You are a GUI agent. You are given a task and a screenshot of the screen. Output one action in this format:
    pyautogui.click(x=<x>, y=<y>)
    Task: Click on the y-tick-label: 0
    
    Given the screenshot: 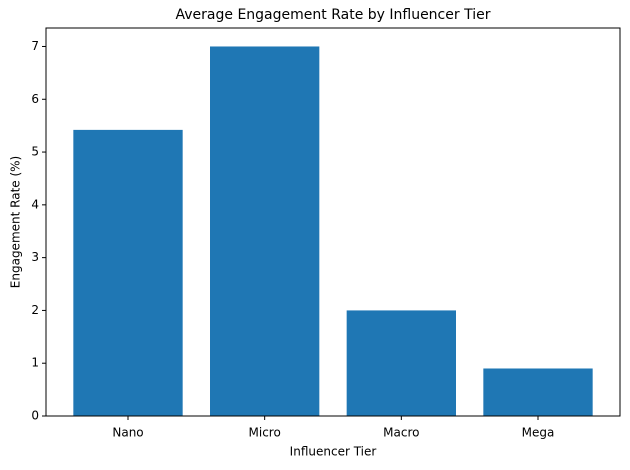 What is the action you would take?
    pyautogui.click(x=35, y=416)
    